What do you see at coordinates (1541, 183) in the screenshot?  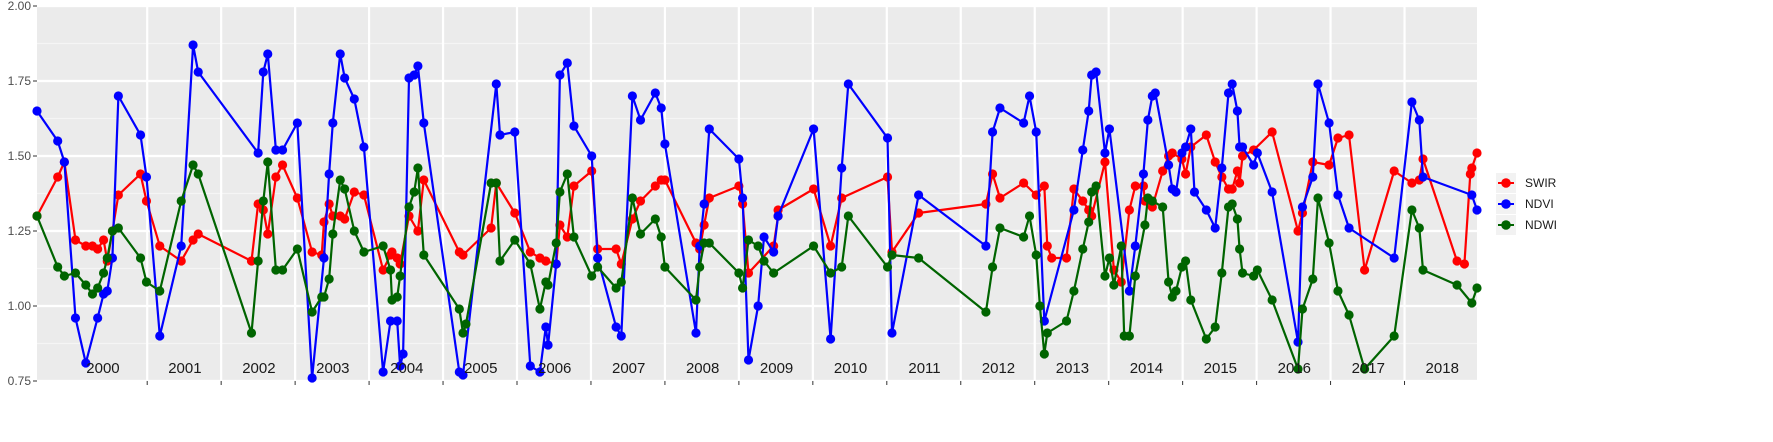 I see `legend-label-swir: SWIR` at bounding box center [1541, 183].